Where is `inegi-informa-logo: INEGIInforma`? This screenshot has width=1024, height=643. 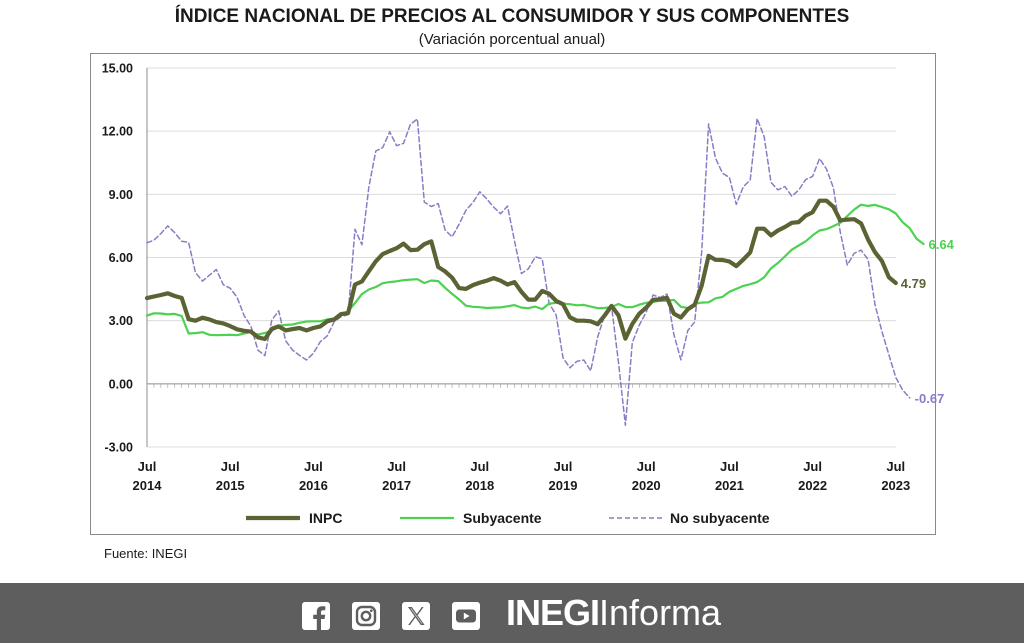
inegi-informa-logo: INEGIInforma is located at coordinates (614, 612).